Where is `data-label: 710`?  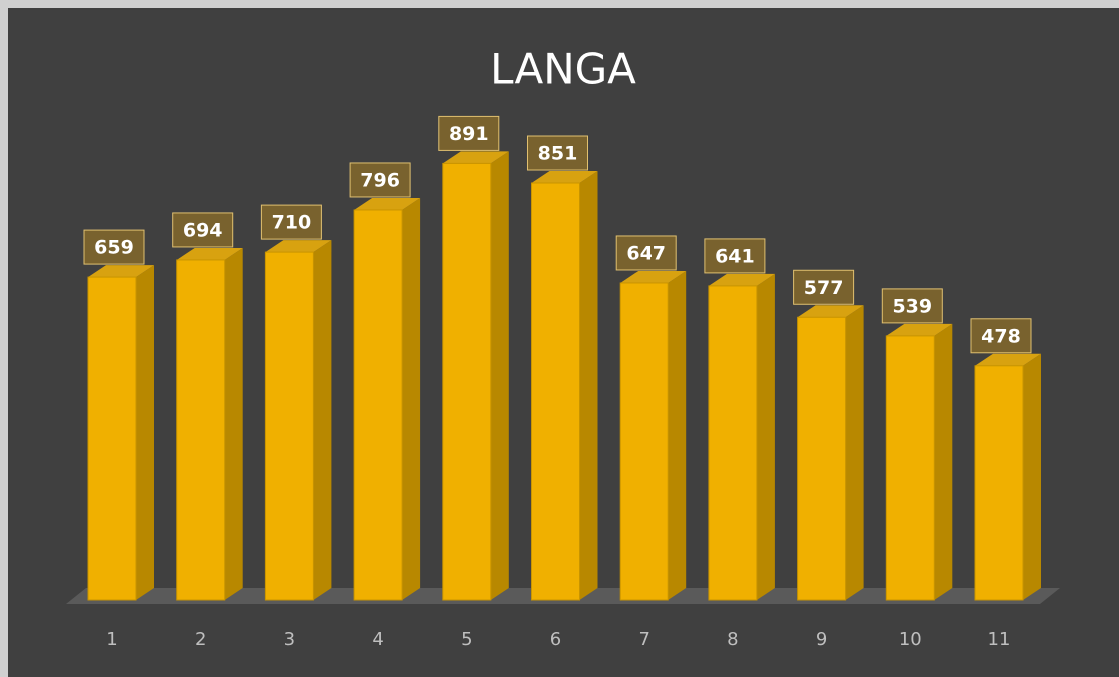
data-label: 710 is located at coordinates (292, 223).